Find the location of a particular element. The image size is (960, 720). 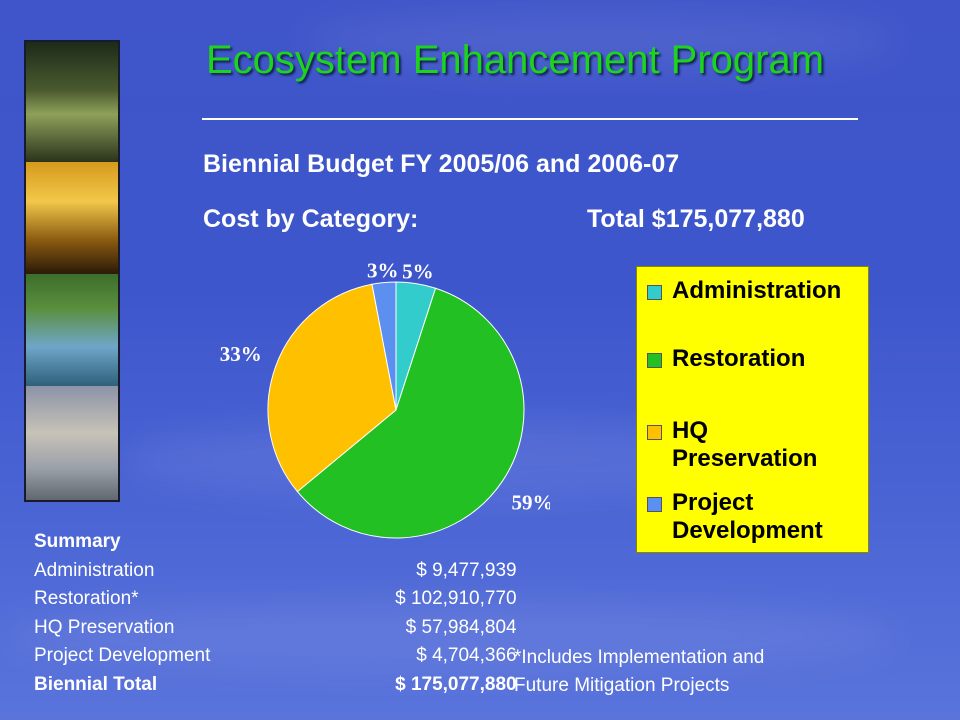

summary-amount: $ 9,477,939 is located at coordinates (466, 571).